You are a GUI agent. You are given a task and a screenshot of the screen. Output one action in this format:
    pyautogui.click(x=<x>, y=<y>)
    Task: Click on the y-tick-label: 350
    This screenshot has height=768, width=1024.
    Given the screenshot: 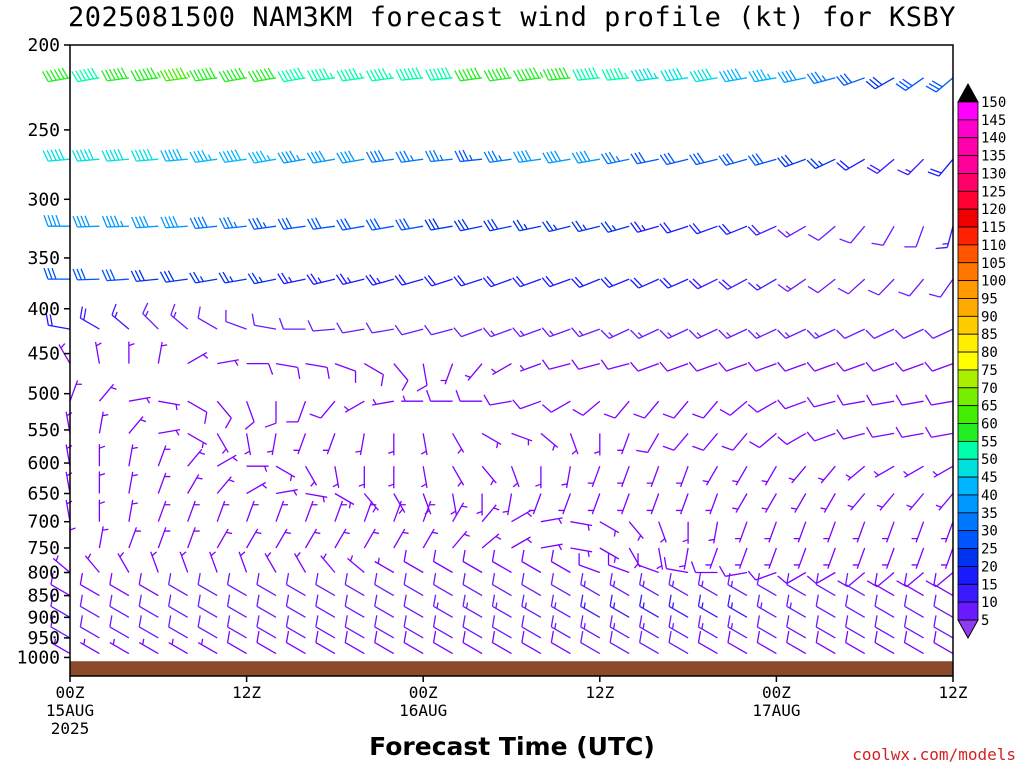 What is the action you would take?
    pyautogui.click(x=43, y=258)
    